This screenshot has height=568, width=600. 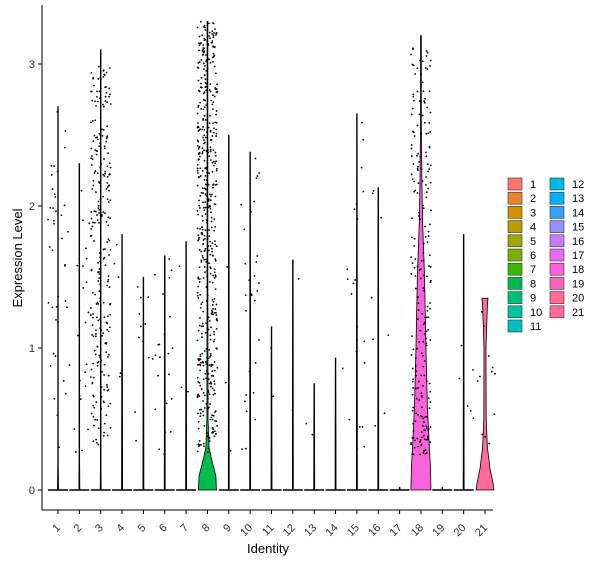 I want to click on y-axis-title: Expression Level, so click(x=17, y=257).